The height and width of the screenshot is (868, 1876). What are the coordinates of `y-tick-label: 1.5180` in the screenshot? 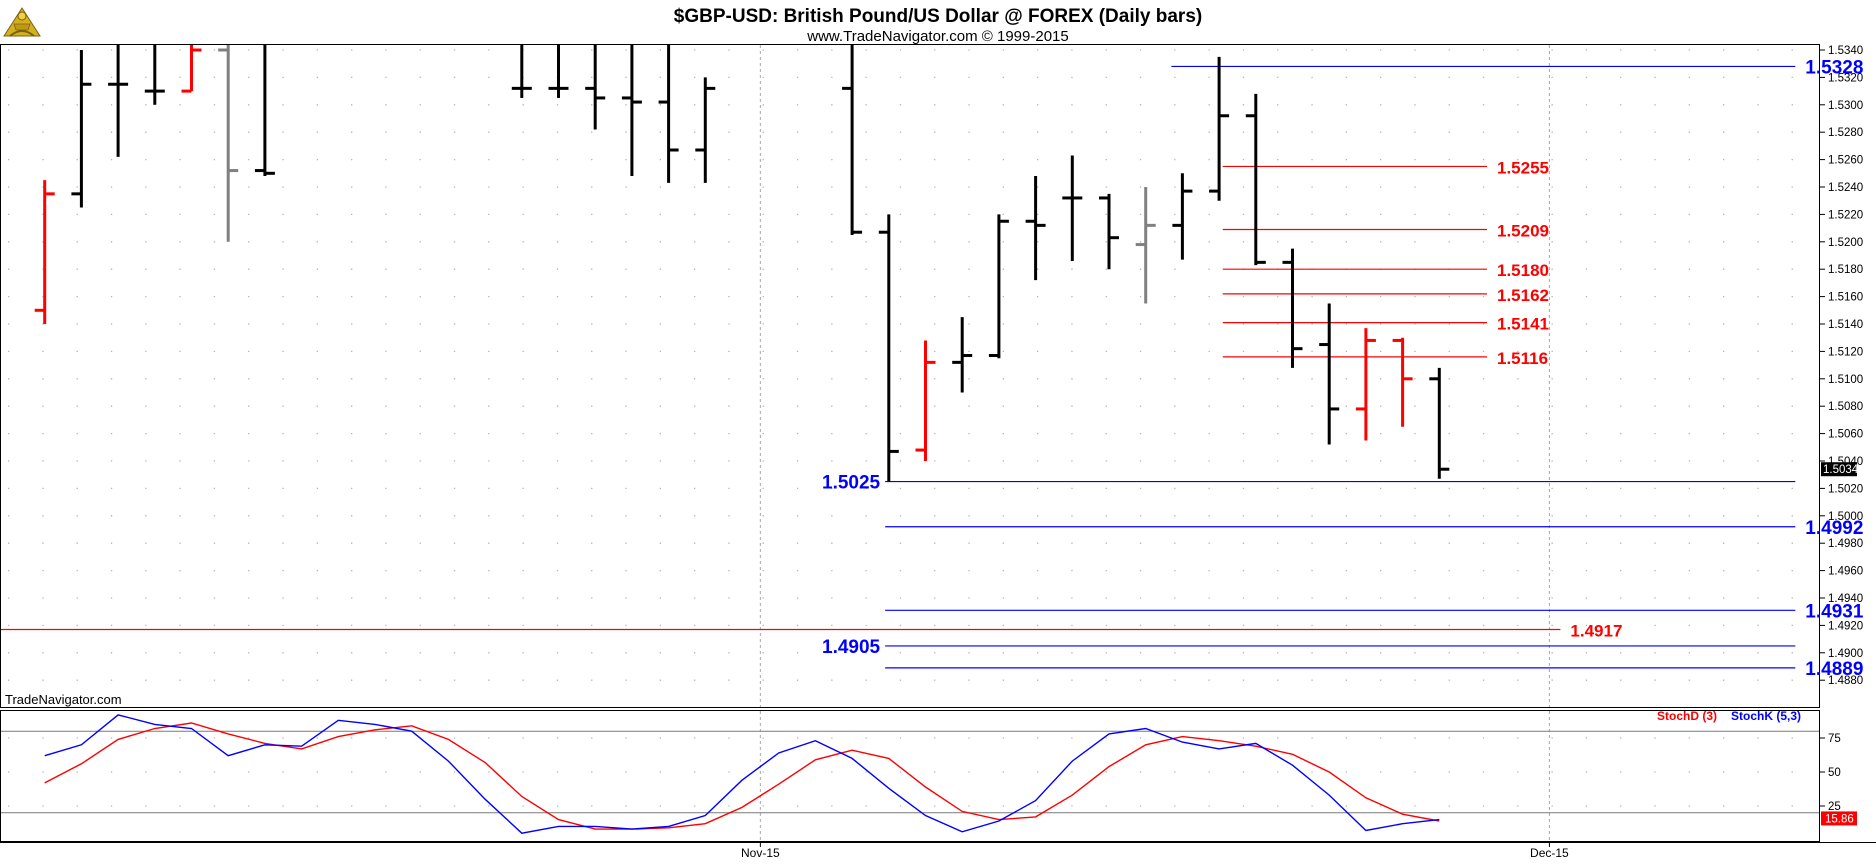 It's located at (1845, 270).